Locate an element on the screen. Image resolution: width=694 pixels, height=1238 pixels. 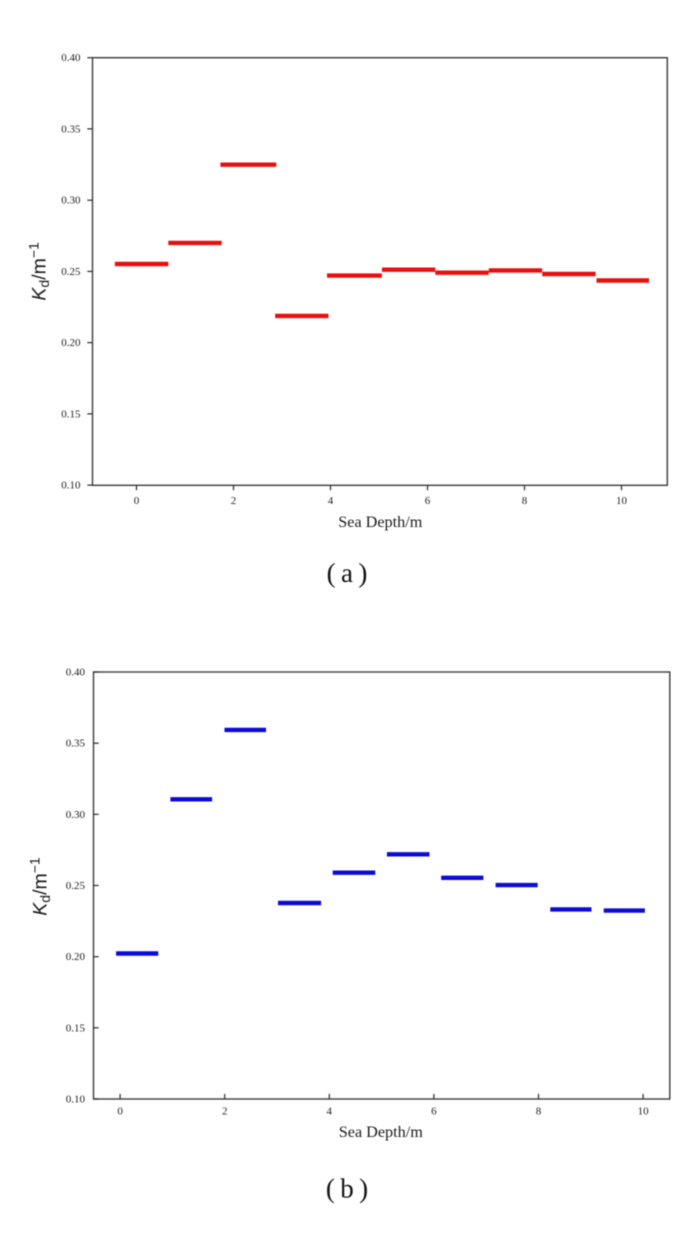
svg-text: ( a ) is located at coordinates (347, 573).